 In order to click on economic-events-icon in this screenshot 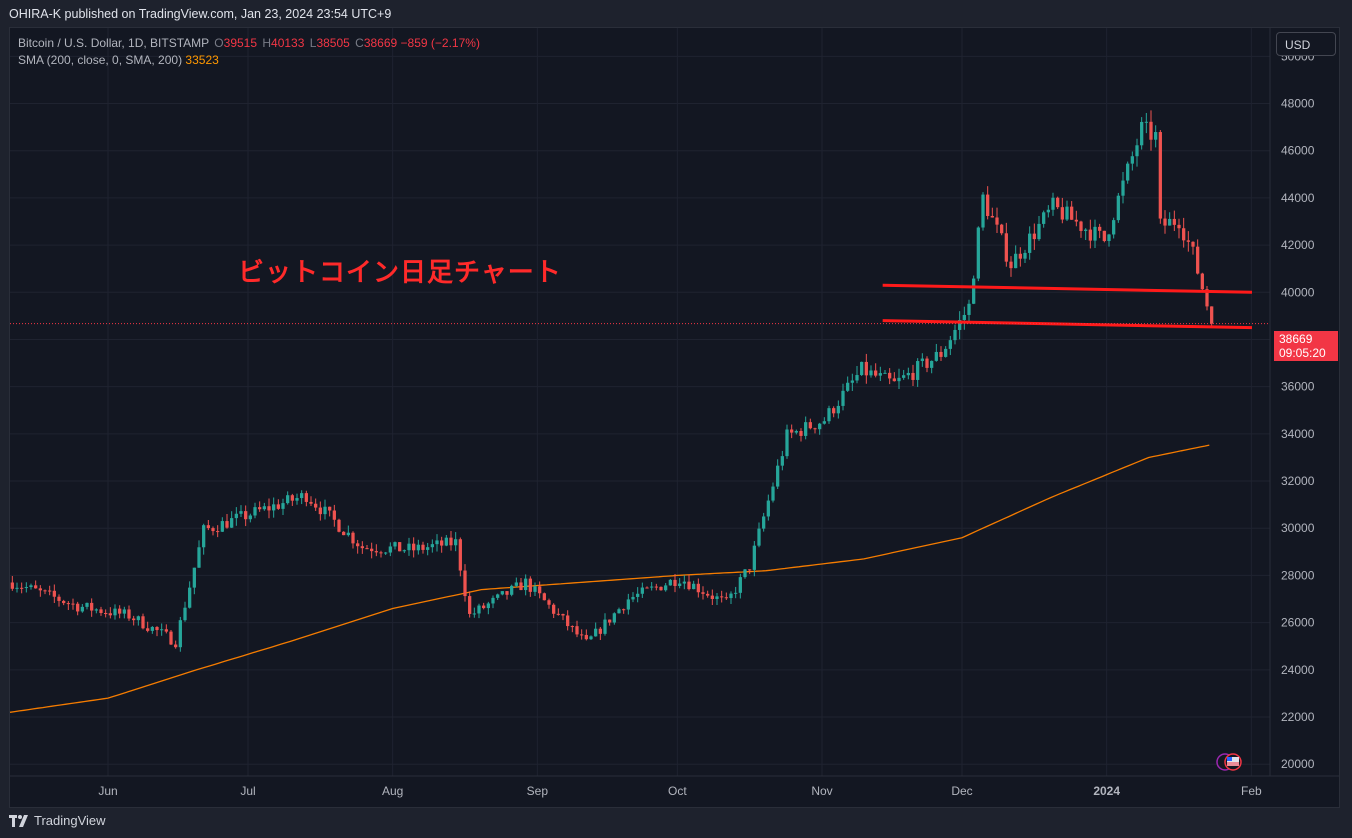, I will do `click(1231, 762)`.